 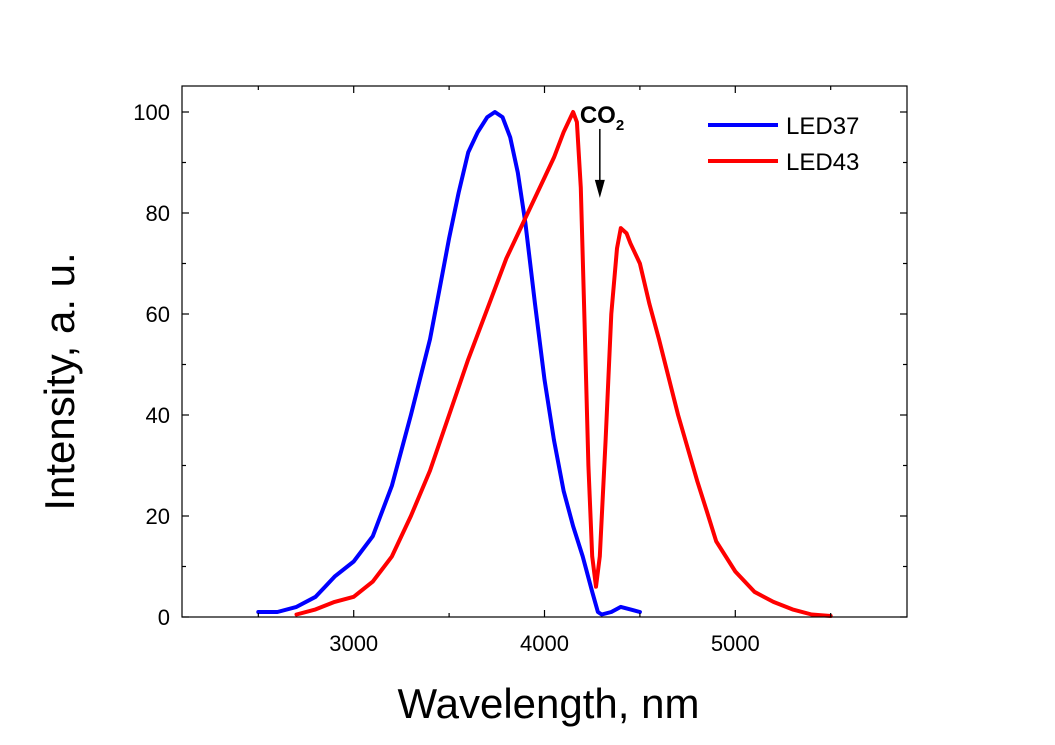 I want to click on y-tick-label: 80, so click(x=158, y=213).